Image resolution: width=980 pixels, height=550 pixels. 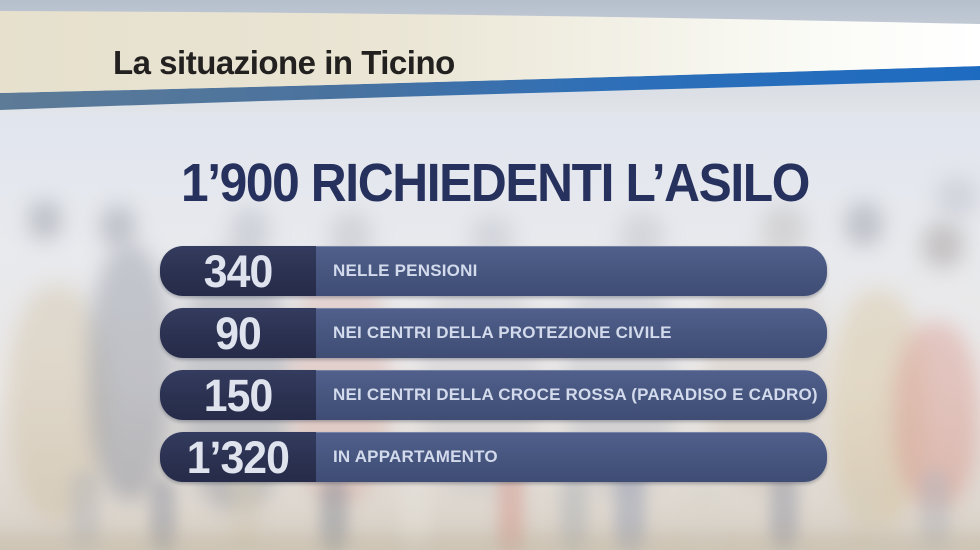 I want to click on stat-label-bar: NELLE PENSIONI, so click(x=571, y=271).